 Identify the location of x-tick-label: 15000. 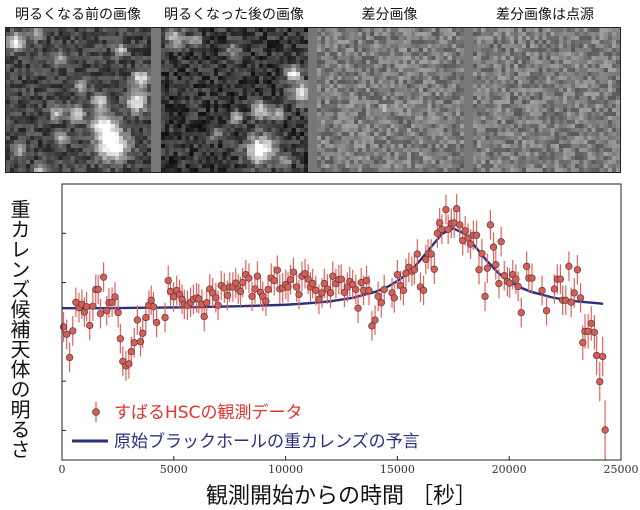
(397, 469).